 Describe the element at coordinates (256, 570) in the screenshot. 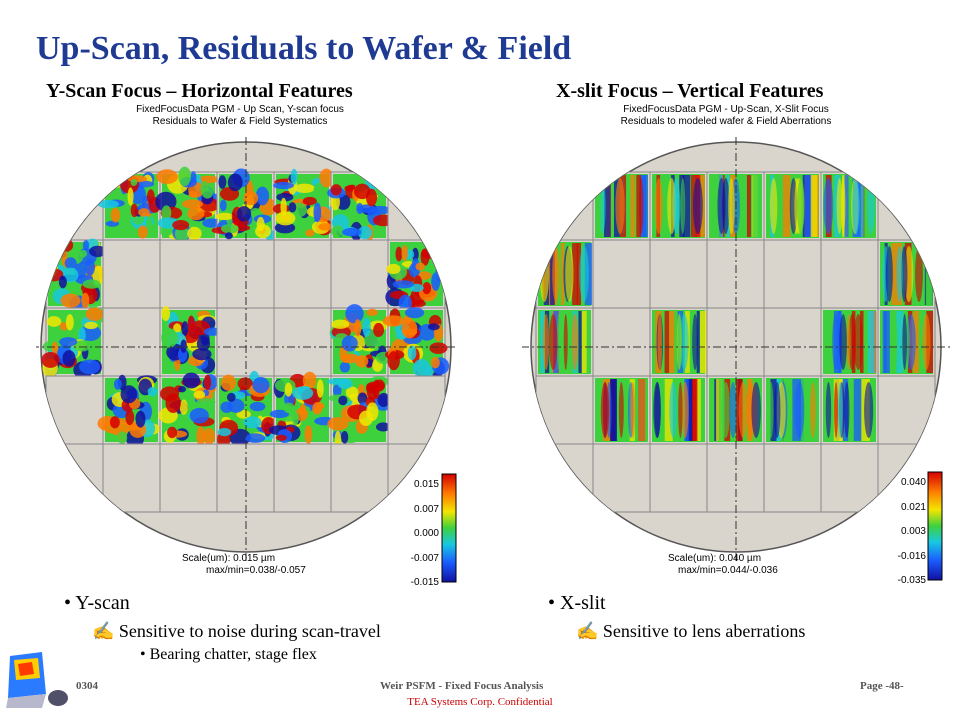

I see `left-maxmin-line: max/min=0.038/-0.057` at that location.